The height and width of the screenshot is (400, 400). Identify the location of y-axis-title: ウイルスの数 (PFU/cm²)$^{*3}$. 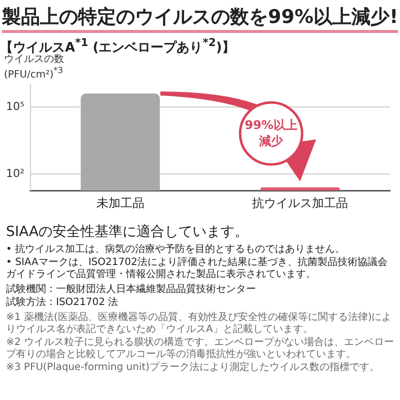
(34, 67).